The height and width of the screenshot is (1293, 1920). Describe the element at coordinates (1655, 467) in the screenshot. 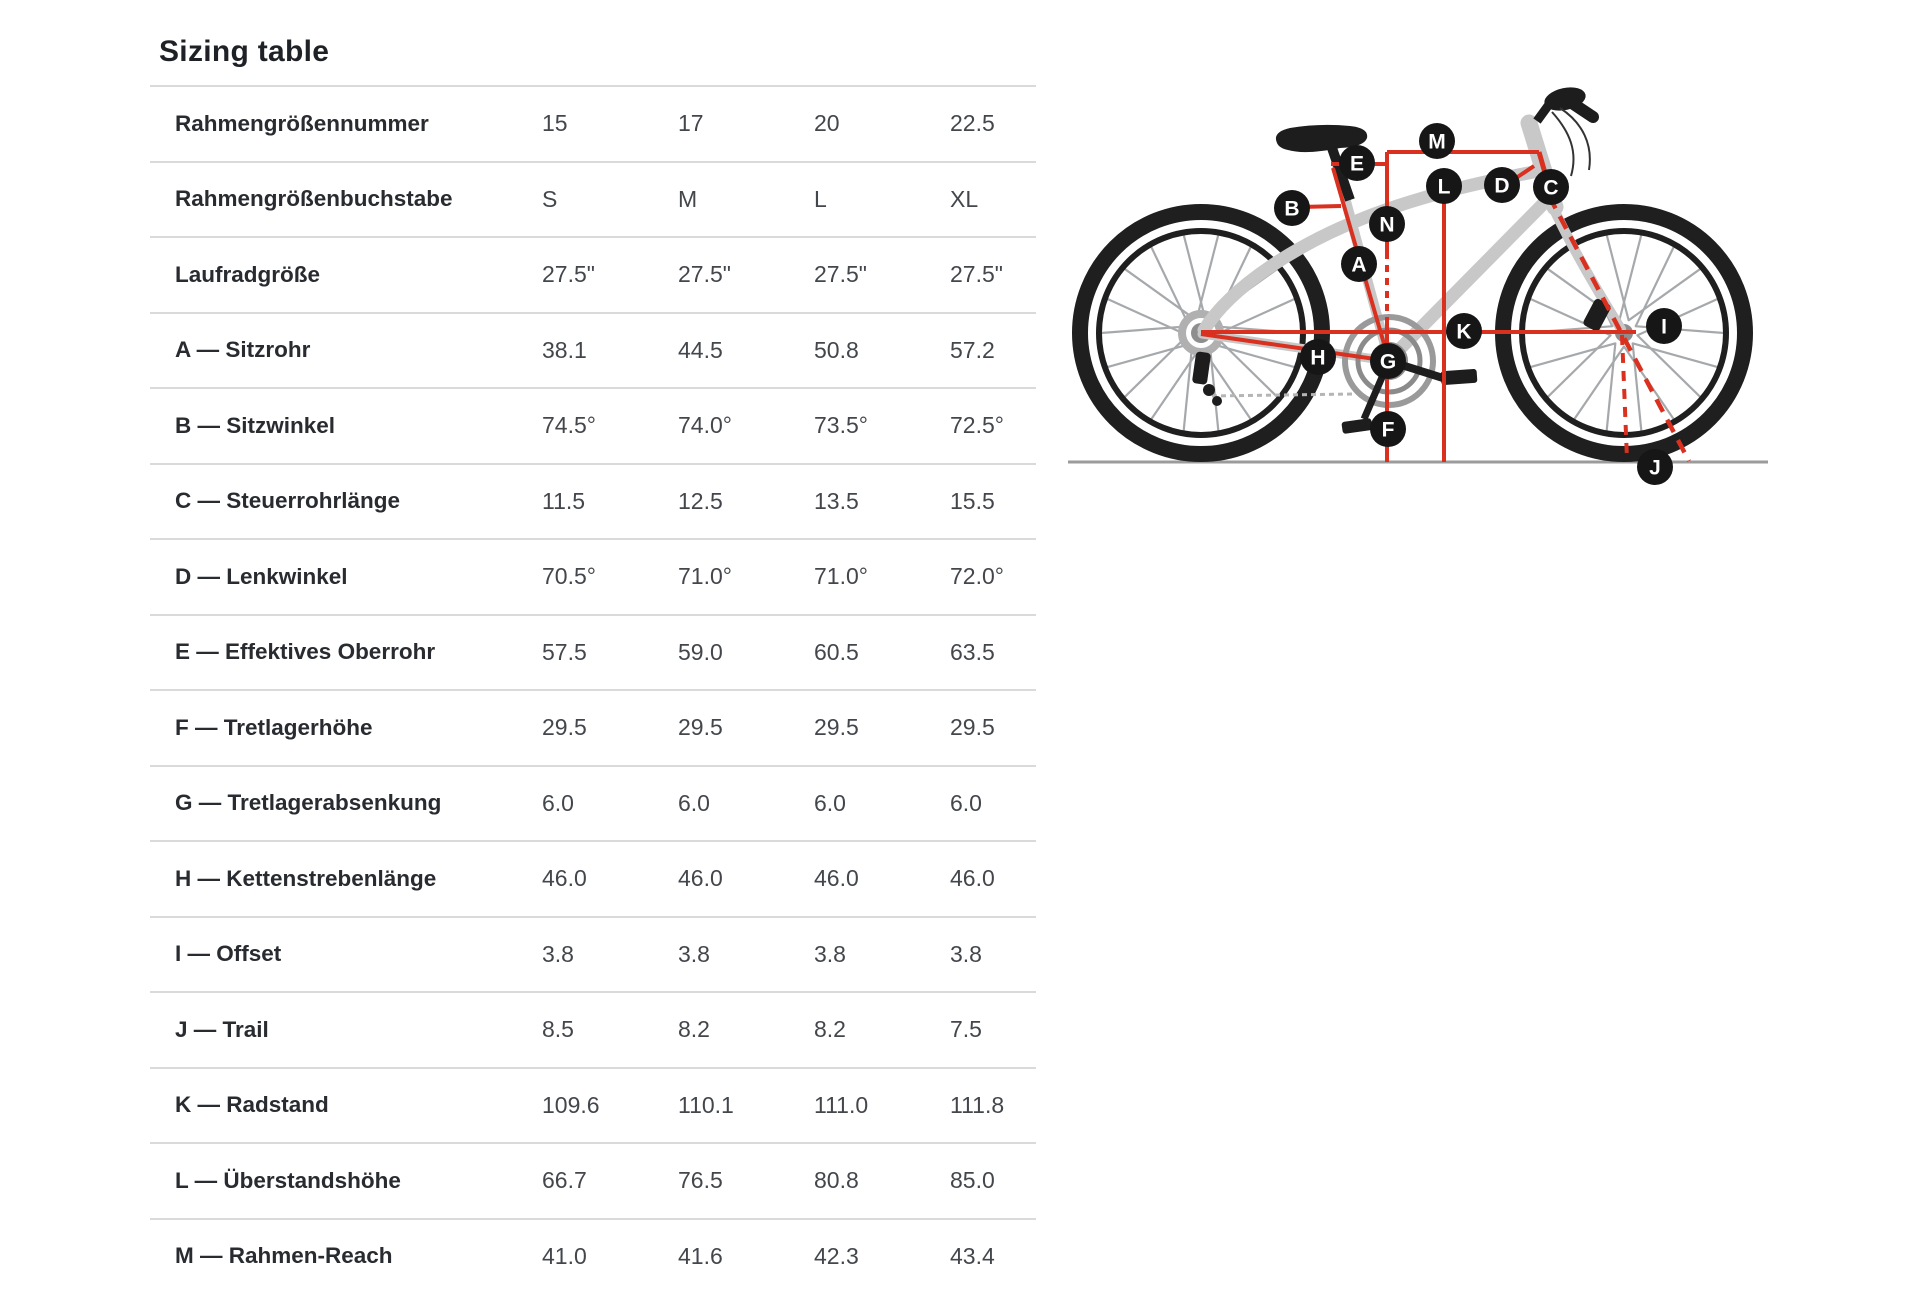

I see `diagram-label-J: J` at that location.